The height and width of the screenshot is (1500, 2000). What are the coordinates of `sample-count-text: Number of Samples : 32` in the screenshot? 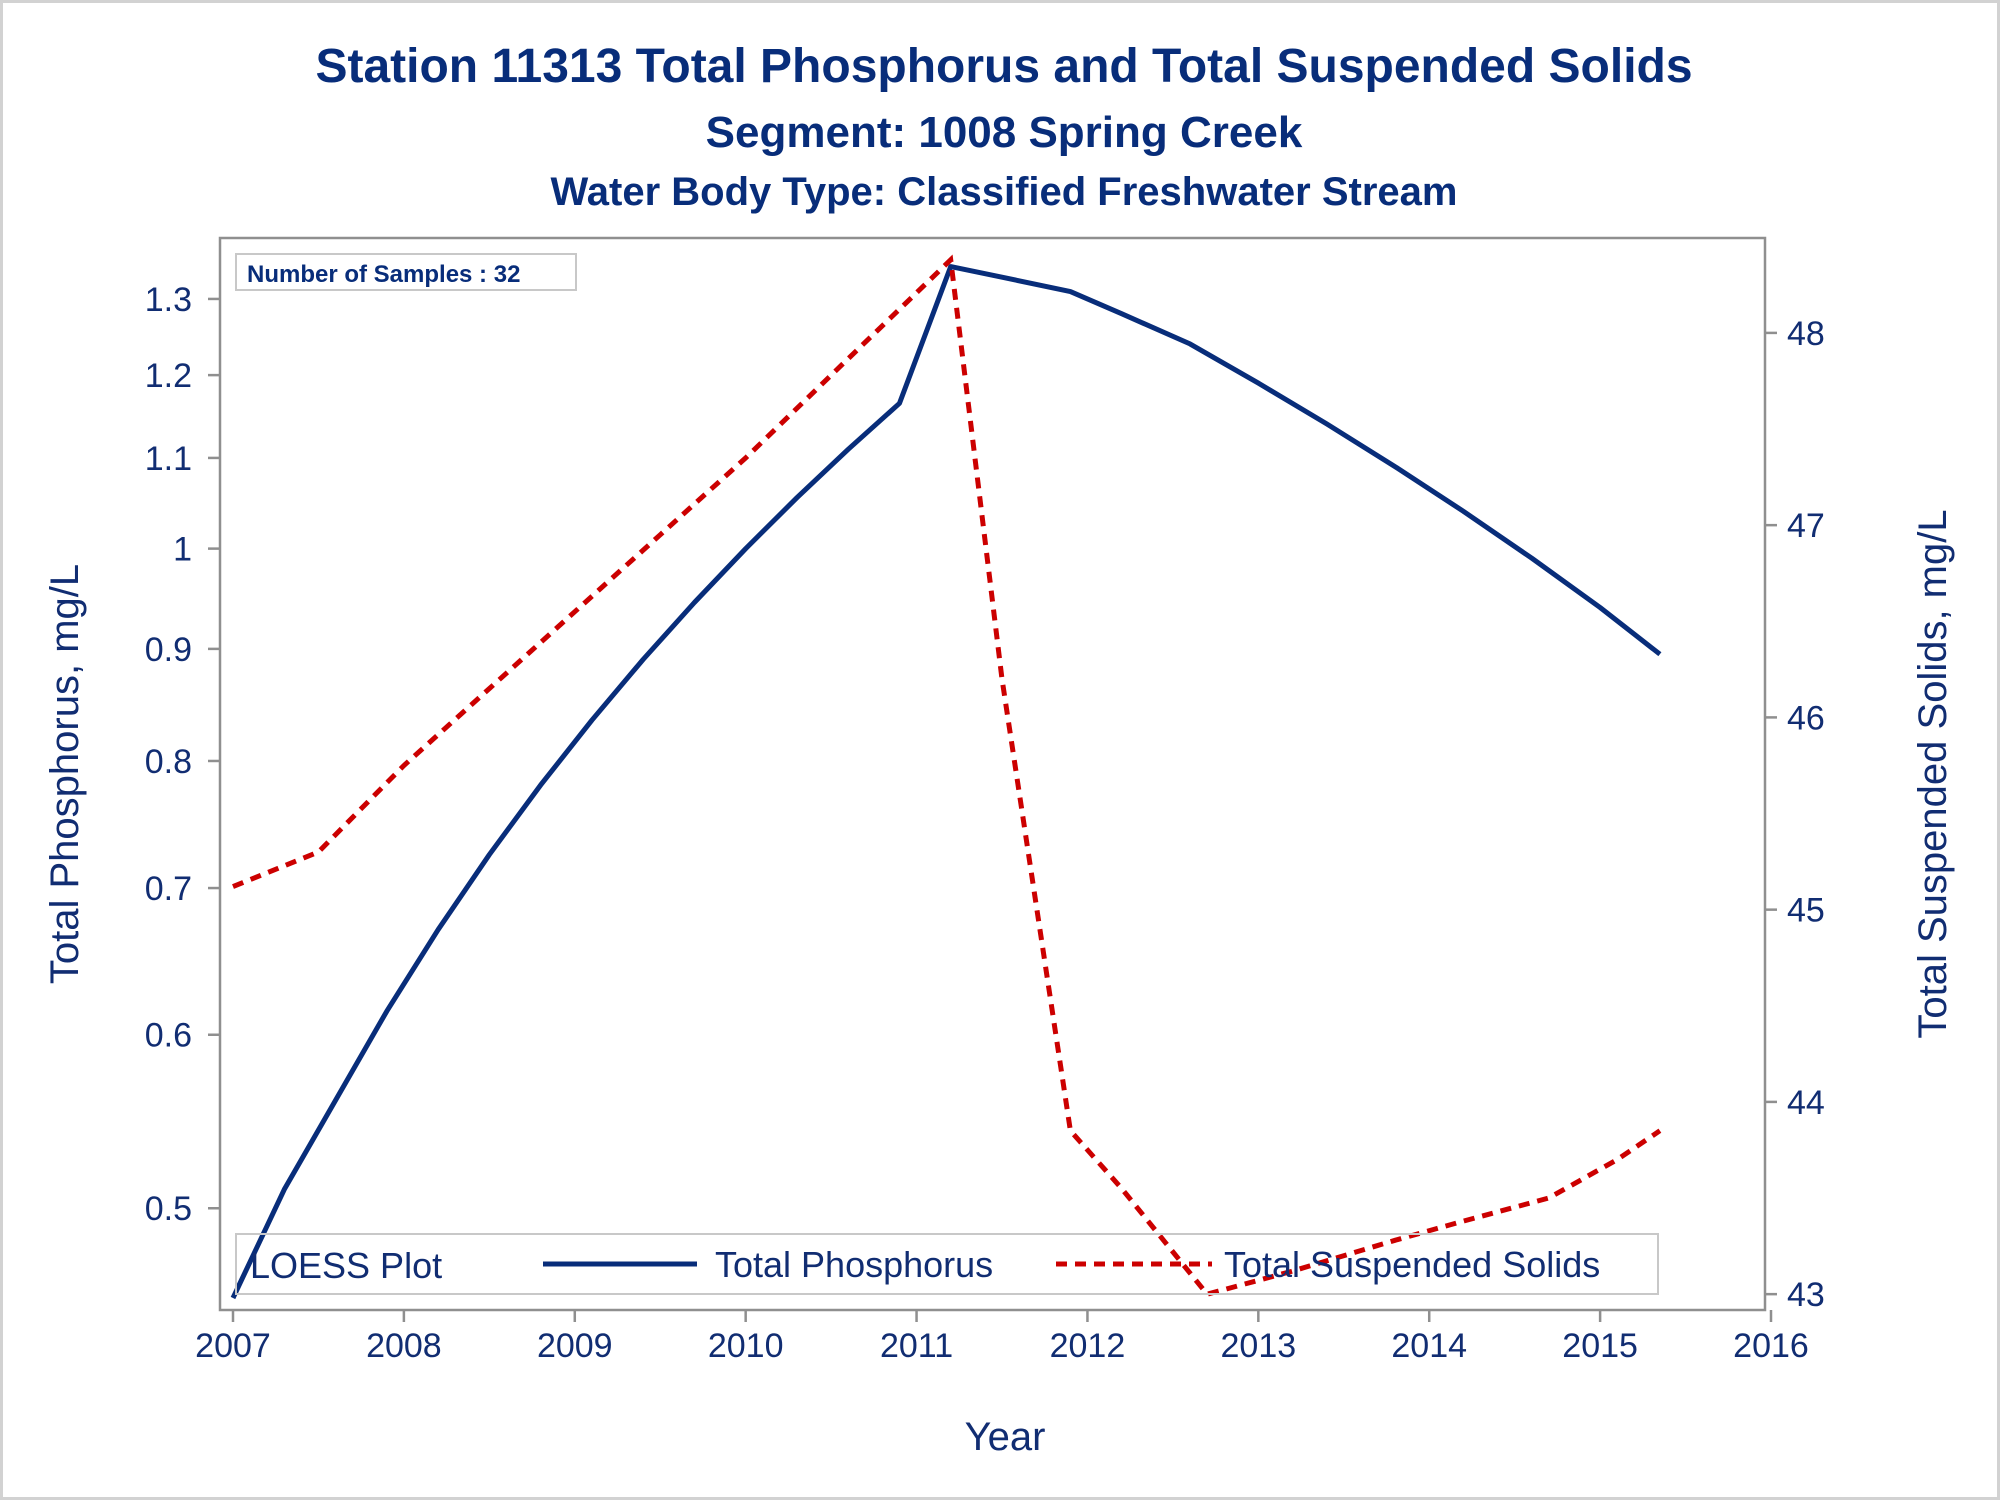 It's located at (383, 274).